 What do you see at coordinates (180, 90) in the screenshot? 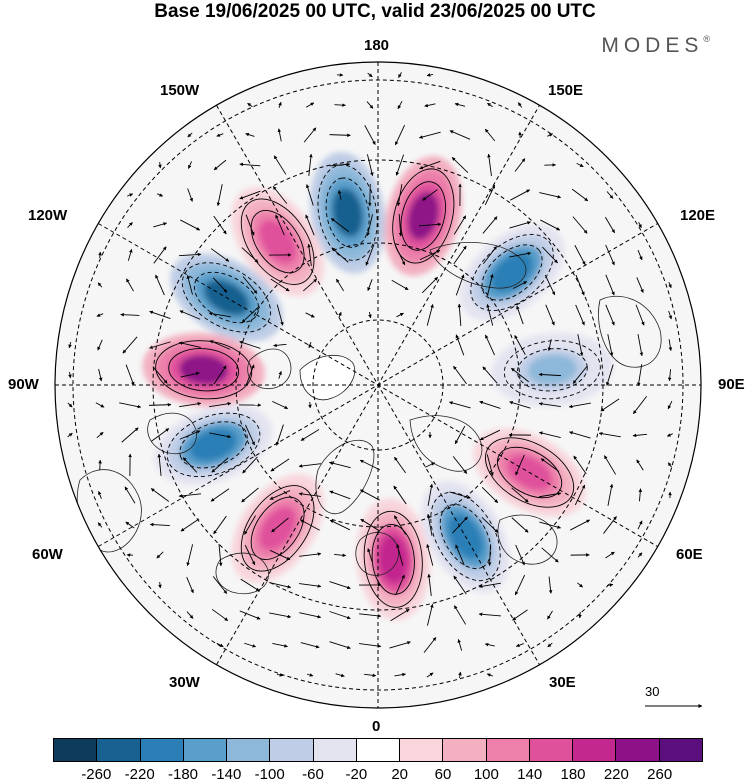
I see `lon-label-150w: 150W` at bounding box center [180, 90].